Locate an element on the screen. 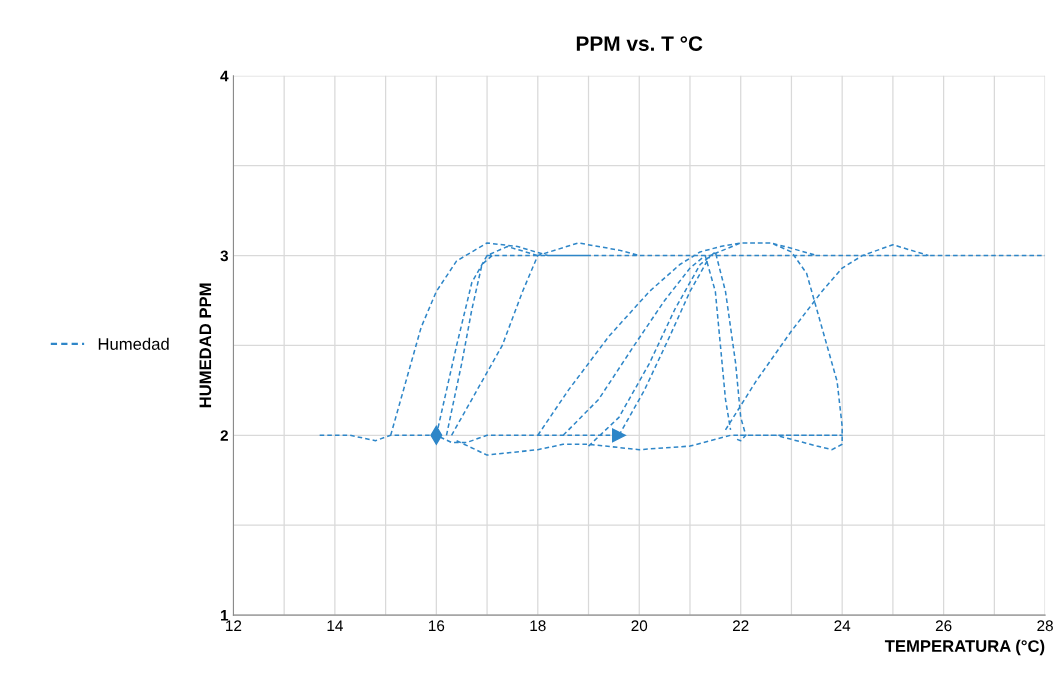 This screenshot has height=695, width=1061. x-tick-label: 18 is located at coordinates (538, 626).